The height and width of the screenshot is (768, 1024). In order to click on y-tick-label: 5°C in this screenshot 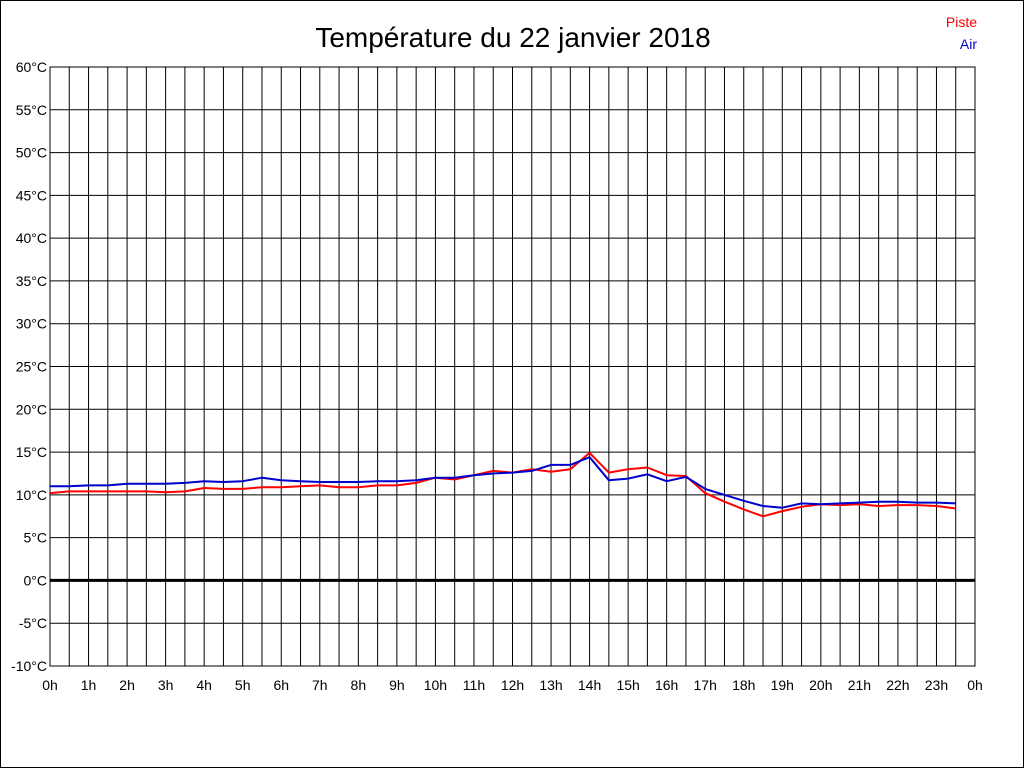, I will do `click(36, 538)`.